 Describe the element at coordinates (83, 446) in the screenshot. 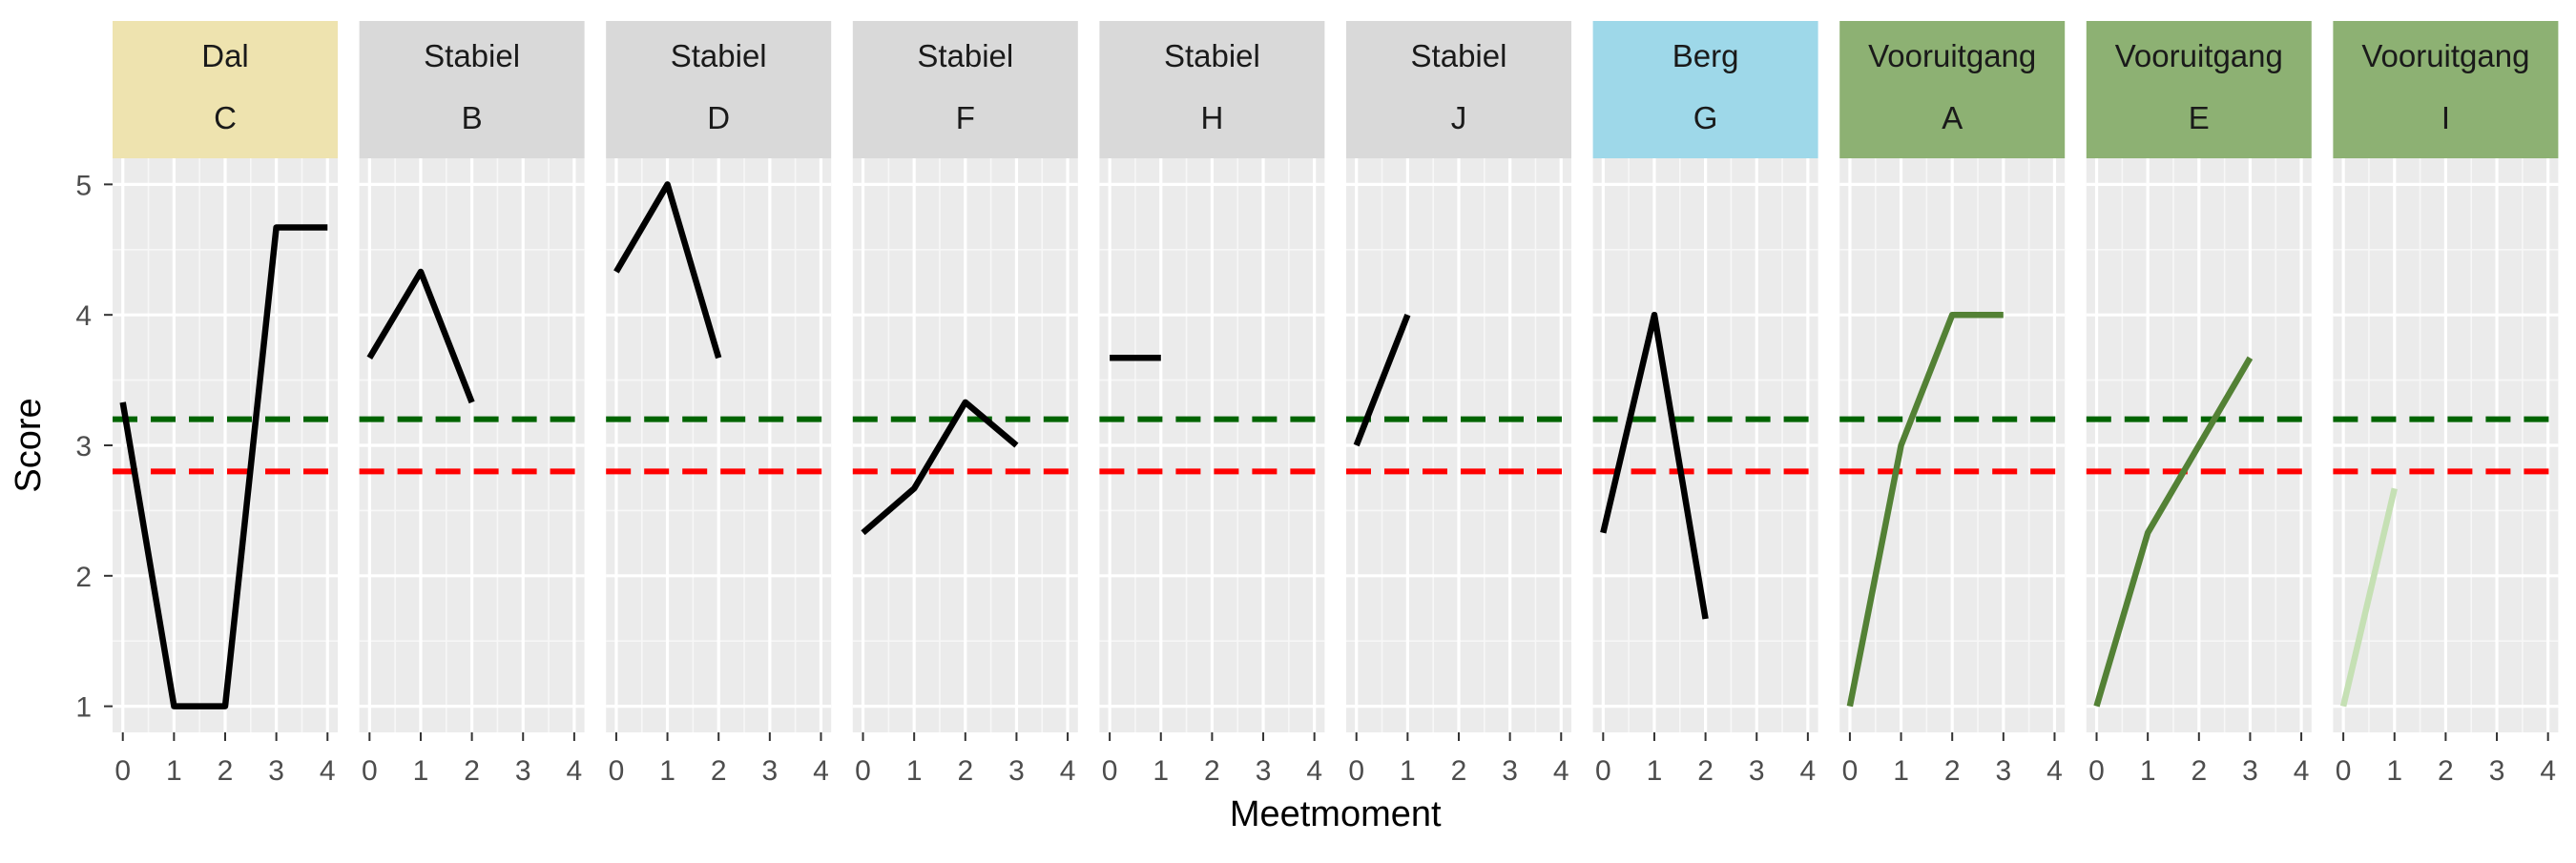

I see `y-tick-label: 3` at that location.